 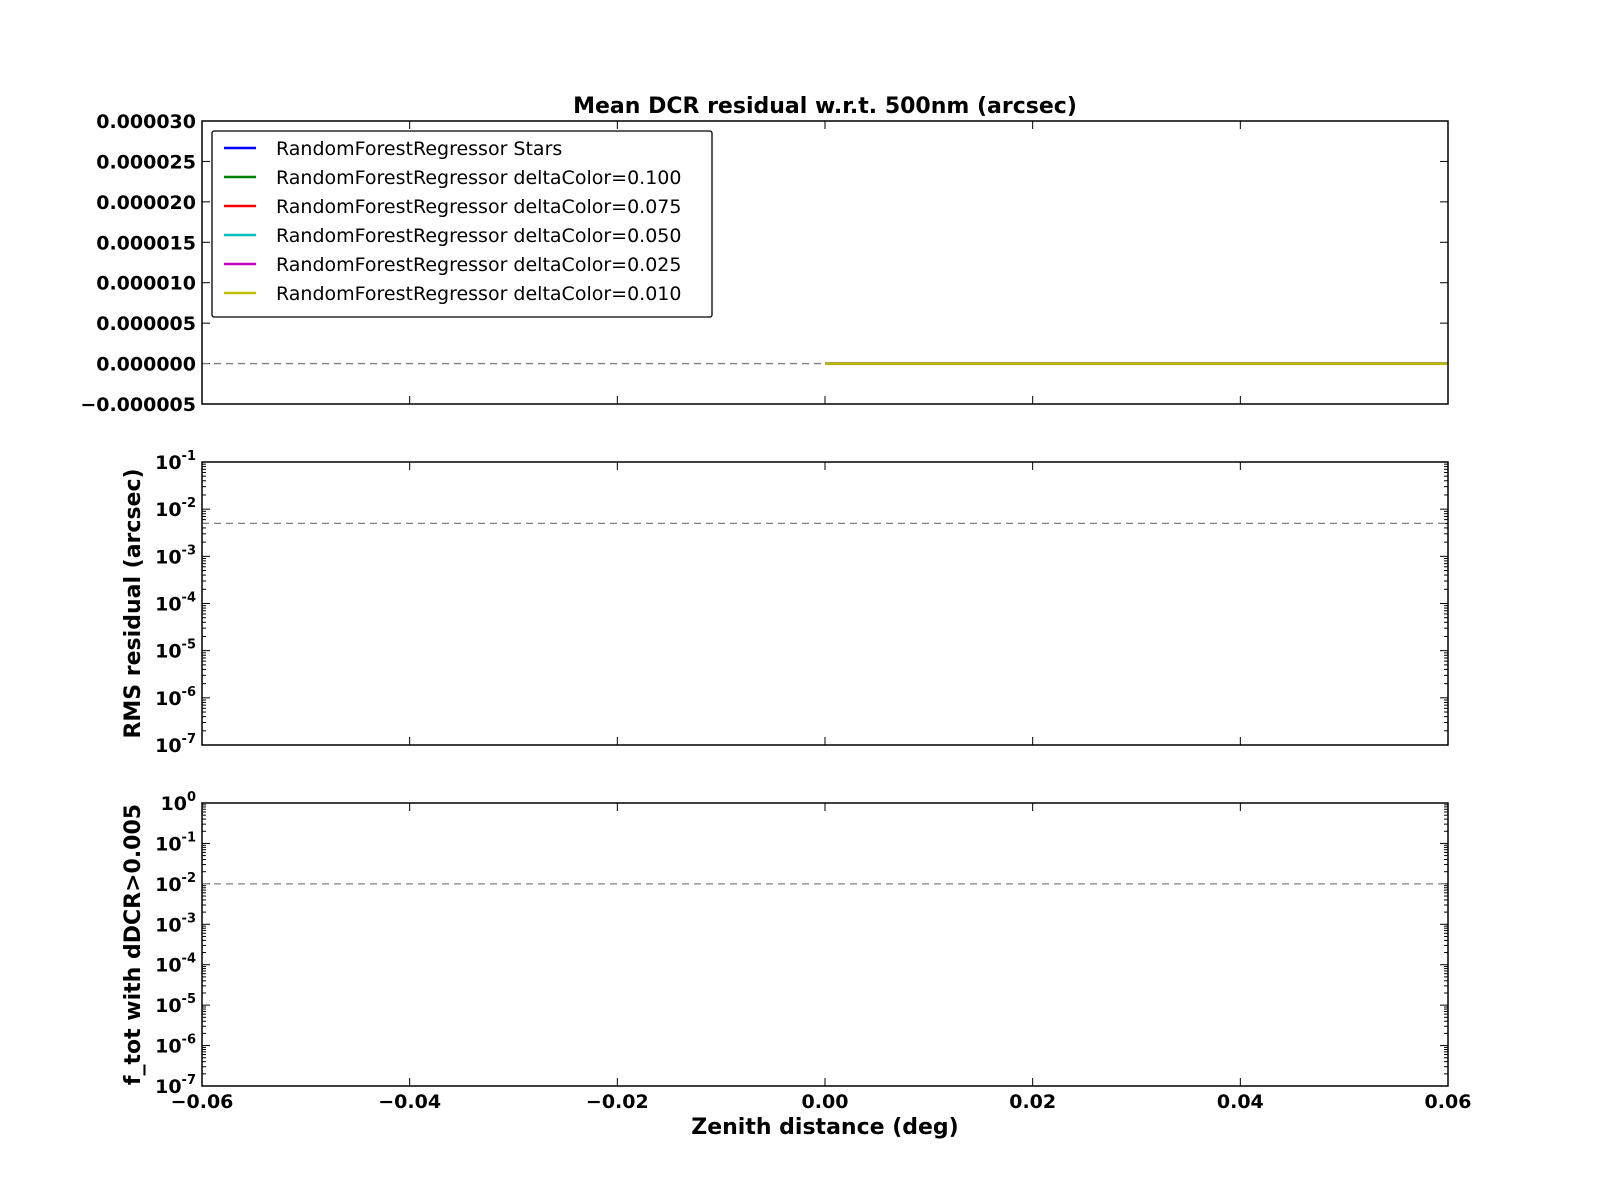 I want to click on legend-entry: RandomForestRegressor deltaColor=0.010, so click(x=478, y=294).